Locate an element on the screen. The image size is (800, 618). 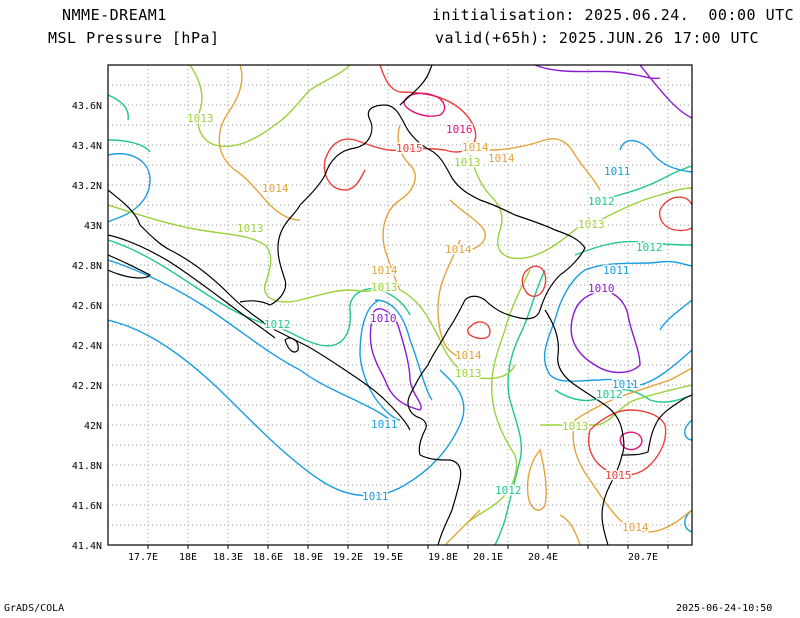
lat-tick-label: 41.4N is located at coordinates (87, 546).